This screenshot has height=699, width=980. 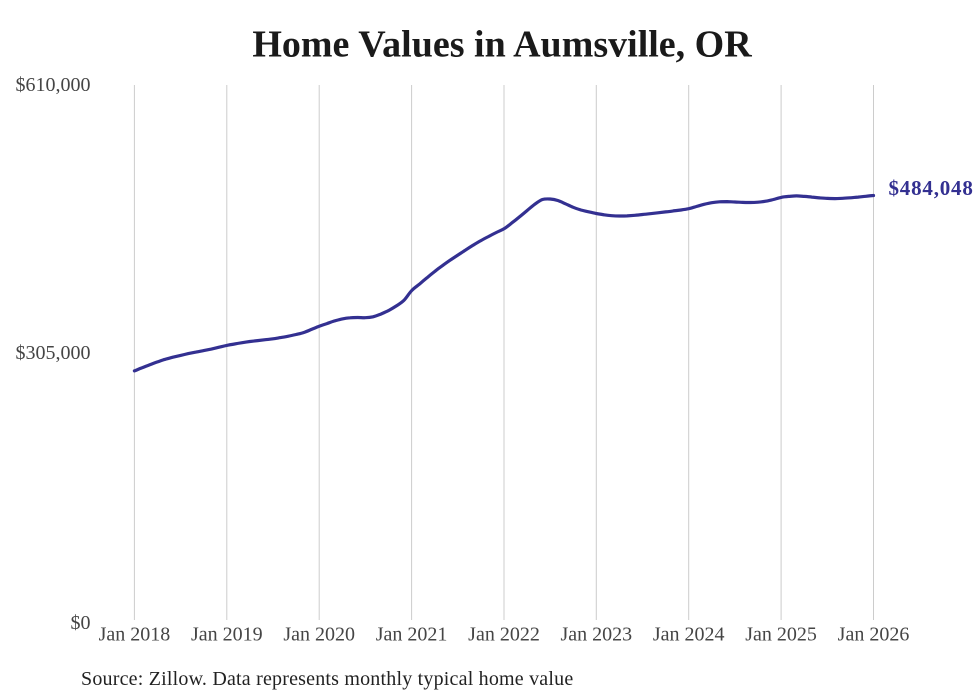 I want to click on svg-text: Jan 2022, so click(x=504, y=635).